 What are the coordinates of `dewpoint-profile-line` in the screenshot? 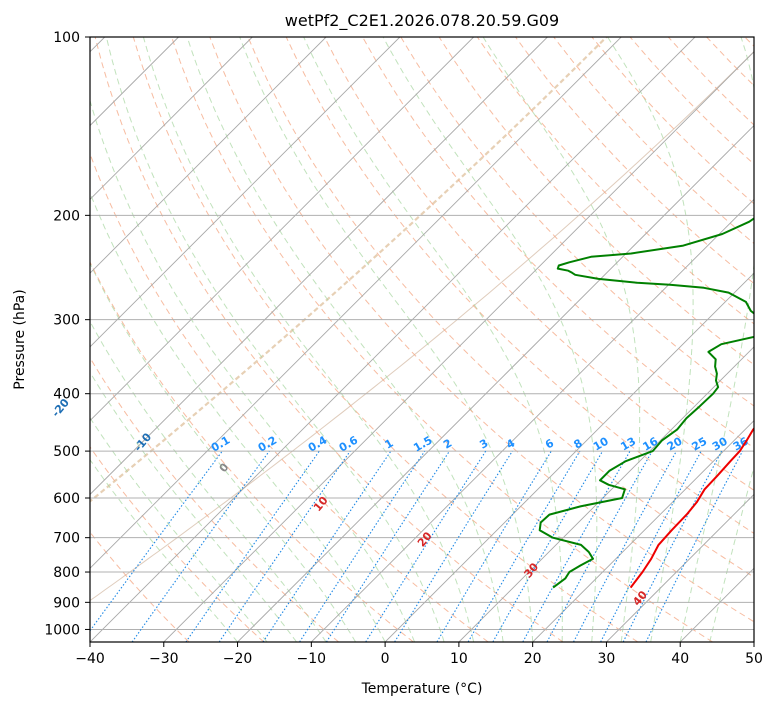 It's located at (646, 403).